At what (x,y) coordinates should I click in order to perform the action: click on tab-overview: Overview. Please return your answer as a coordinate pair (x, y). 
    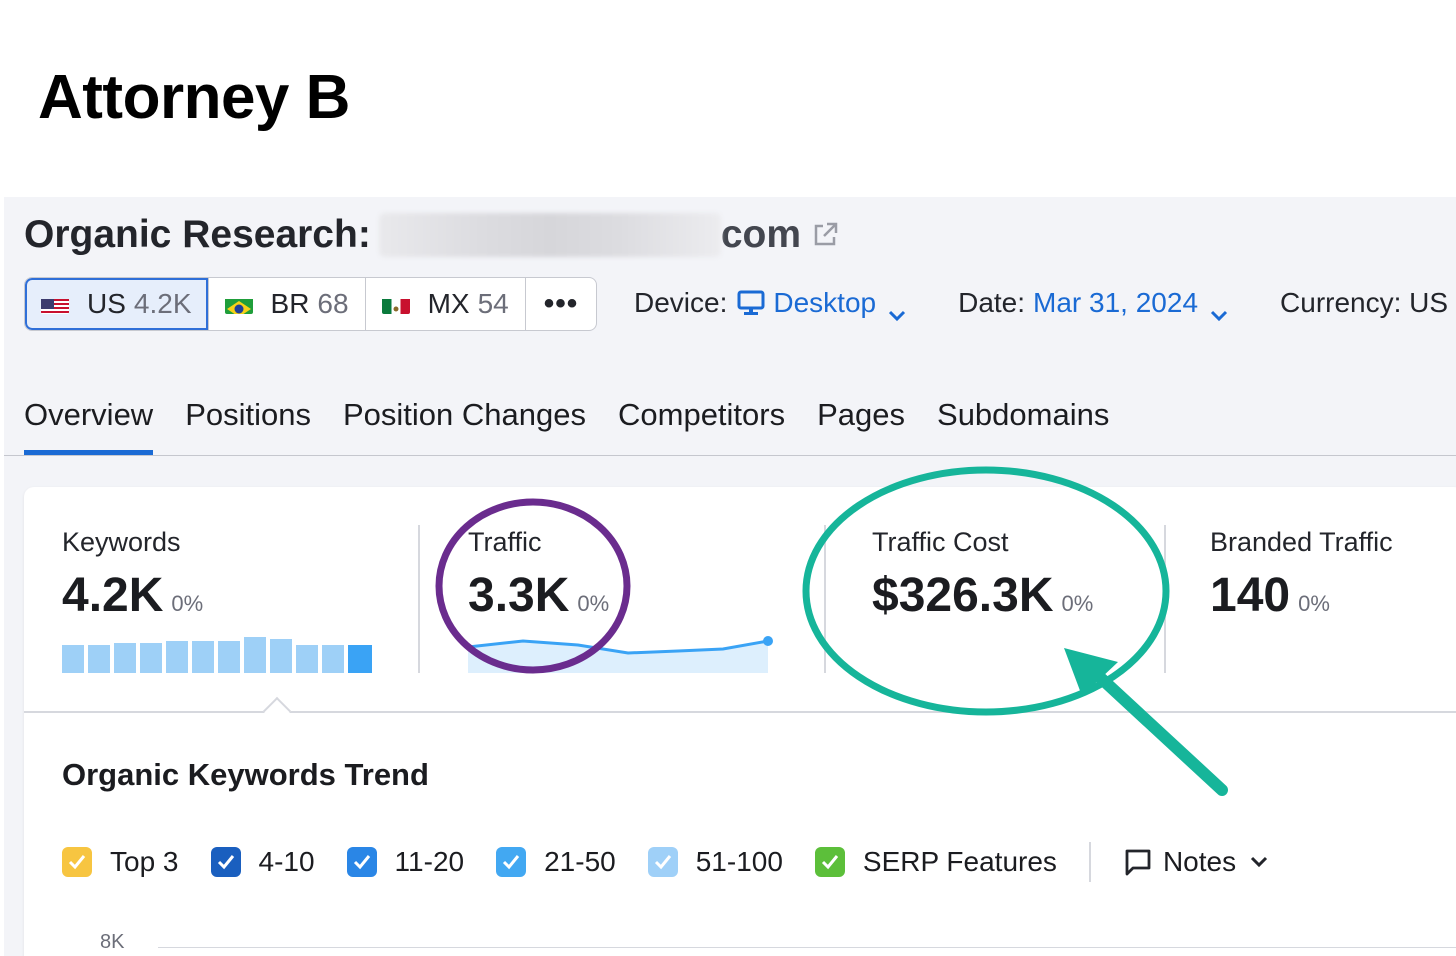
    Looking at the image, I should click on (89, 424).